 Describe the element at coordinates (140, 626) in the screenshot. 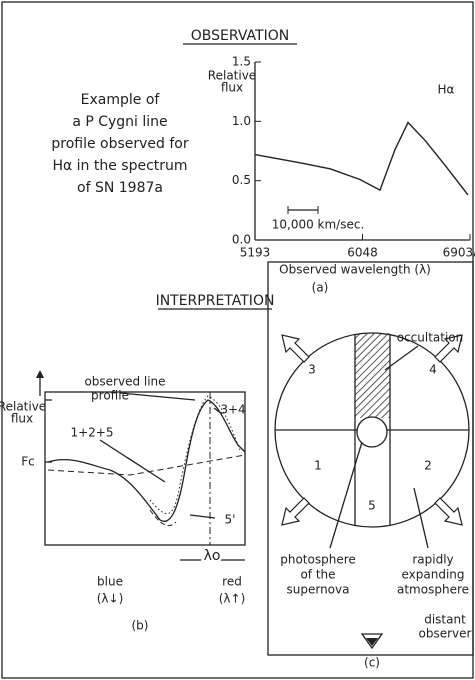

I see `caption: (b)` at that location.